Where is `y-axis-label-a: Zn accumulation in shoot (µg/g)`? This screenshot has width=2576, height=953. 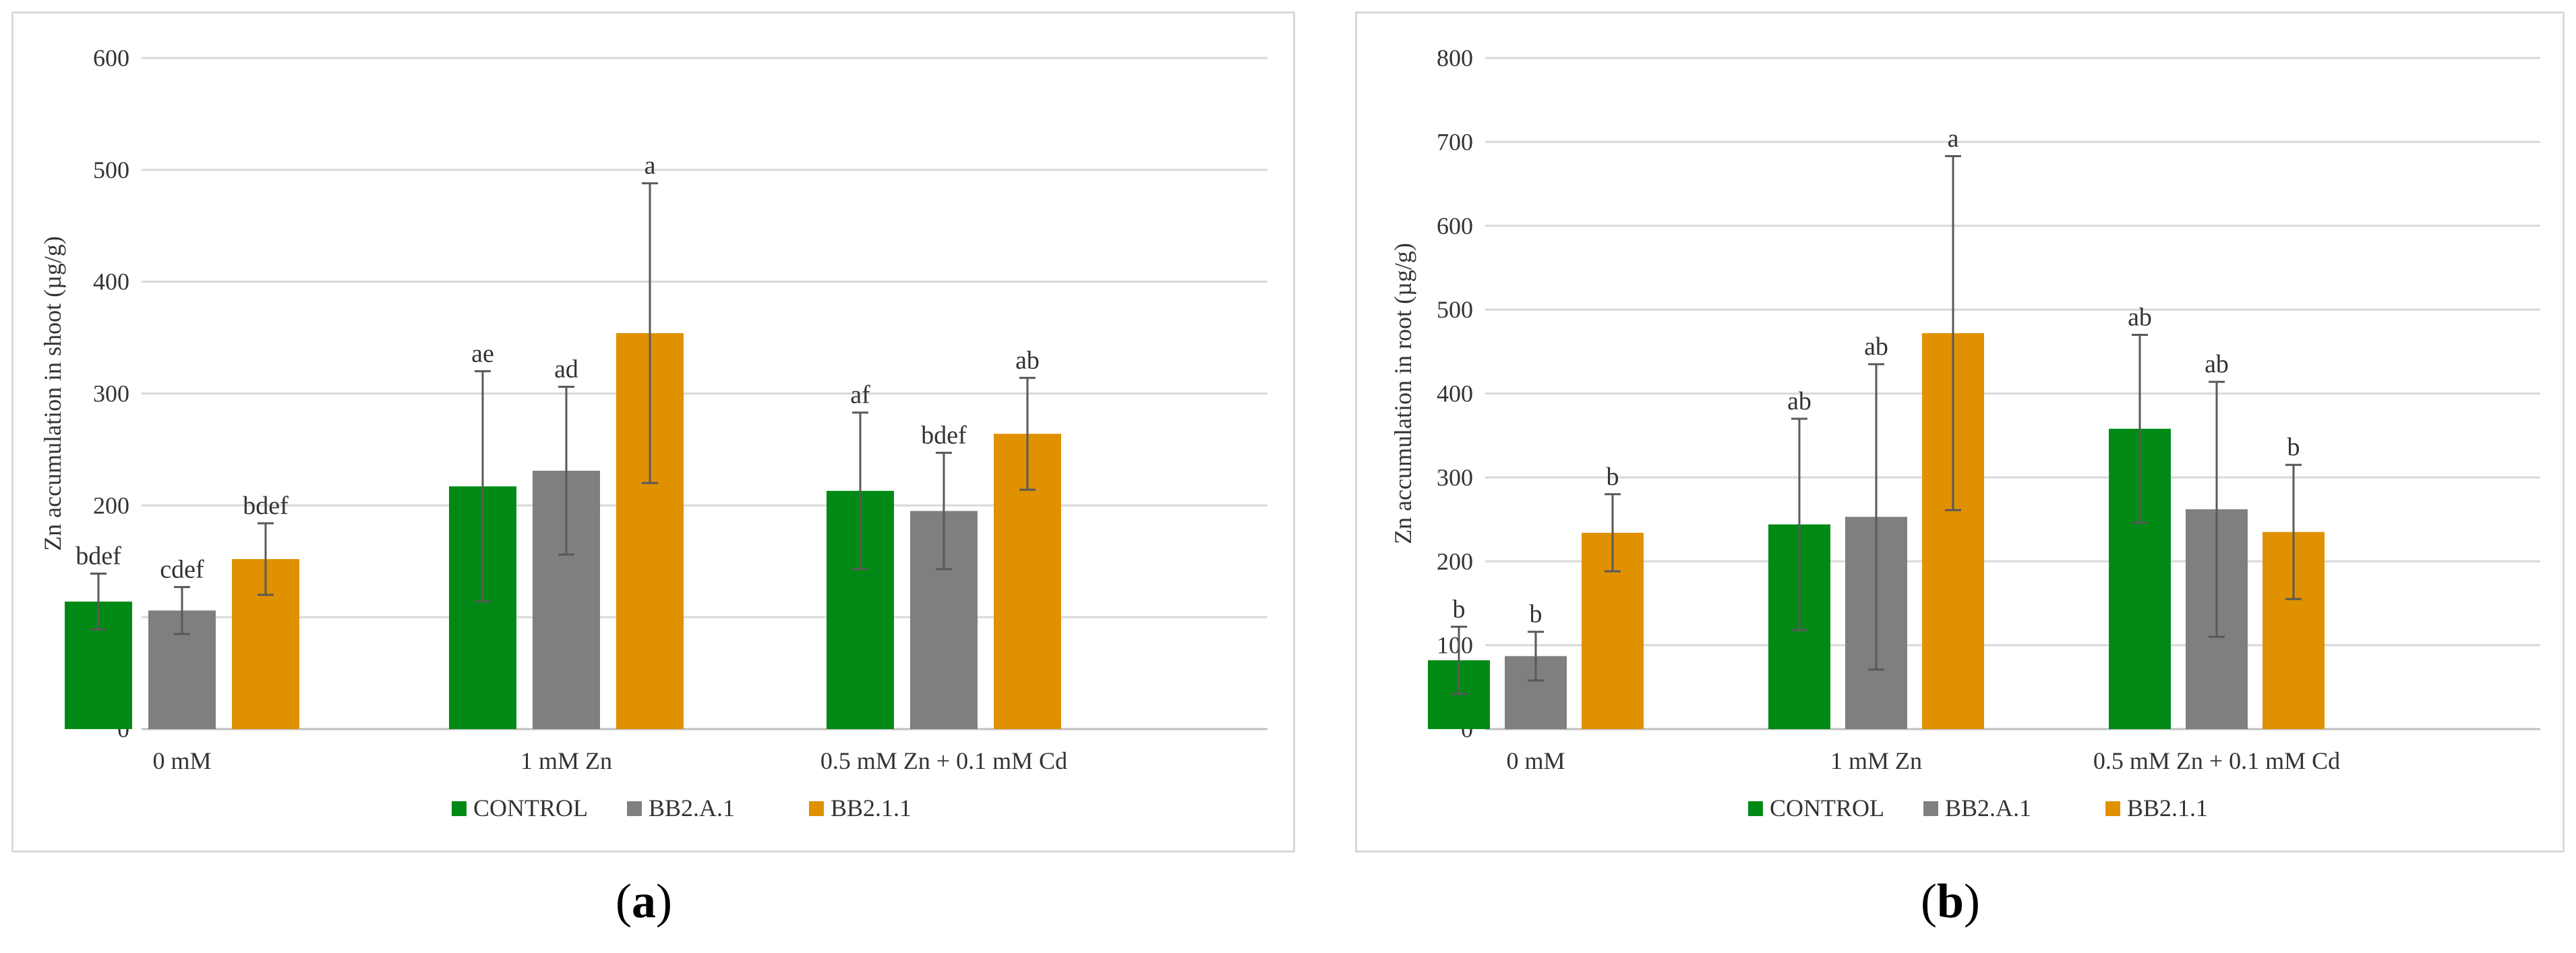
y-axis-label-a: Zn accumulation in shoot (µg/g) is located at coordinates (53, 393).